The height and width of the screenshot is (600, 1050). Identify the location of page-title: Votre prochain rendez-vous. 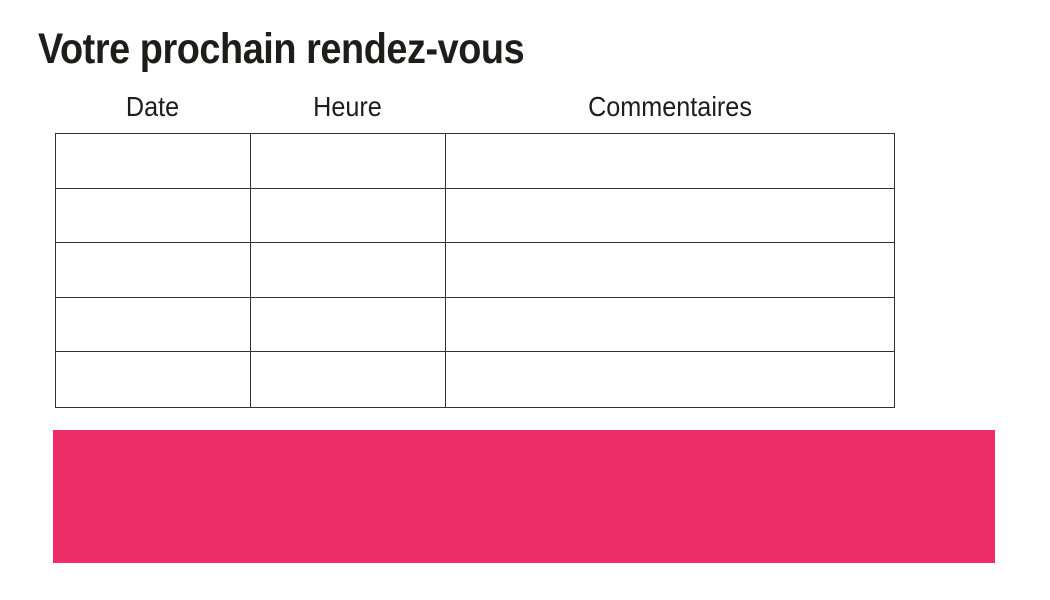
(281, 49).